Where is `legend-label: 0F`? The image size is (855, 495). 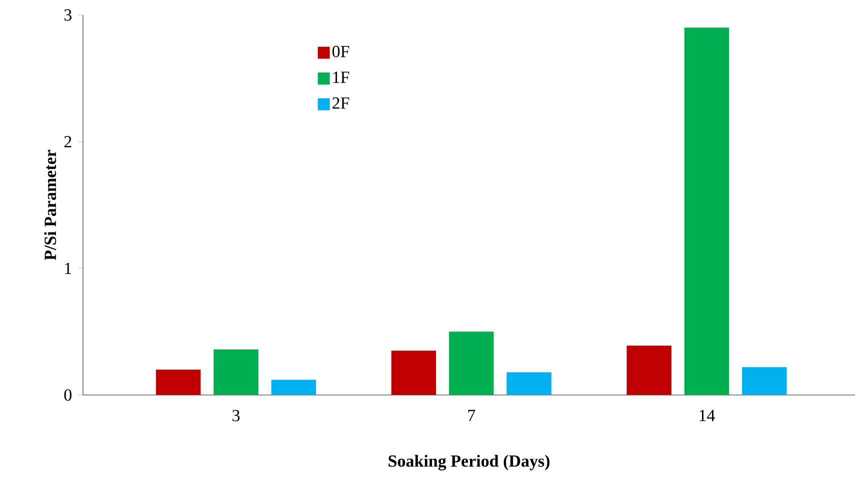 legend-label: 0F is located at coordinates (341, 52).